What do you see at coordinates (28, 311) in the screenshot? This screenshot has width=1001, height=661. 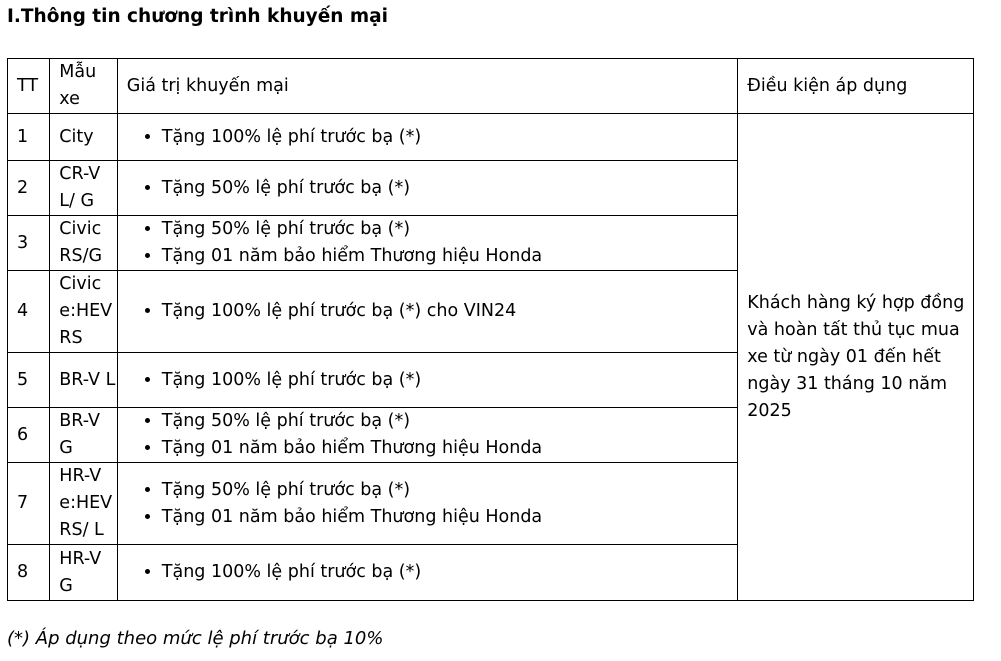 I see `row-number: 4` at bounding box center [28, 311].